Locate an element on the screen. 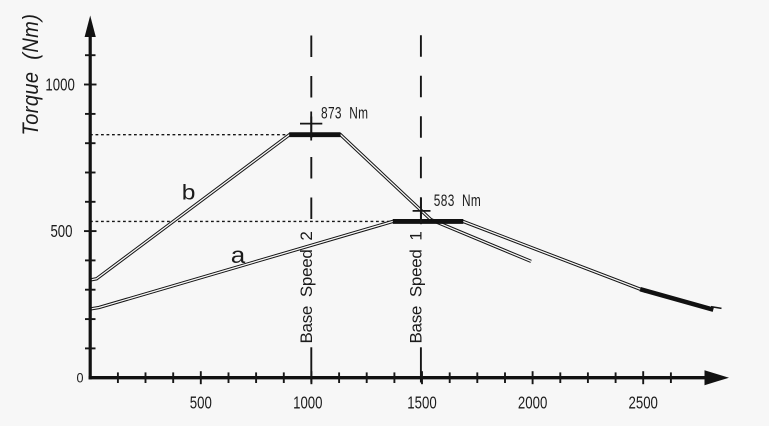 Image resolution: width=769 pixels, height=426 pixels. svg-text: 873 Nm is located at coordinates (344, 114).